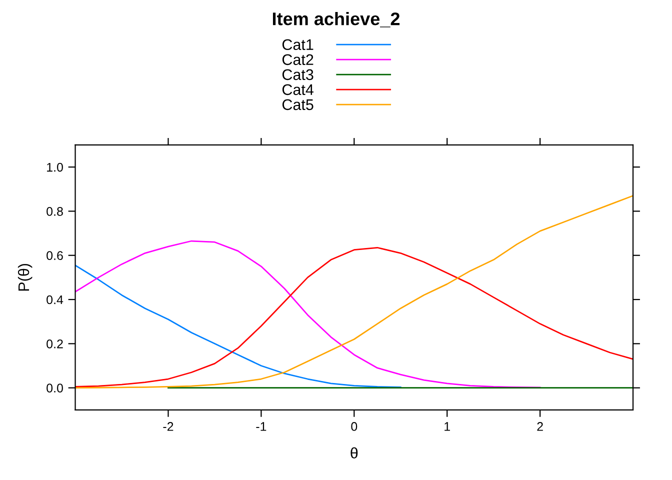  Describe the element at coordinates (168, 426) in the screenshot. I see `x-tick-label: -2` at that location.